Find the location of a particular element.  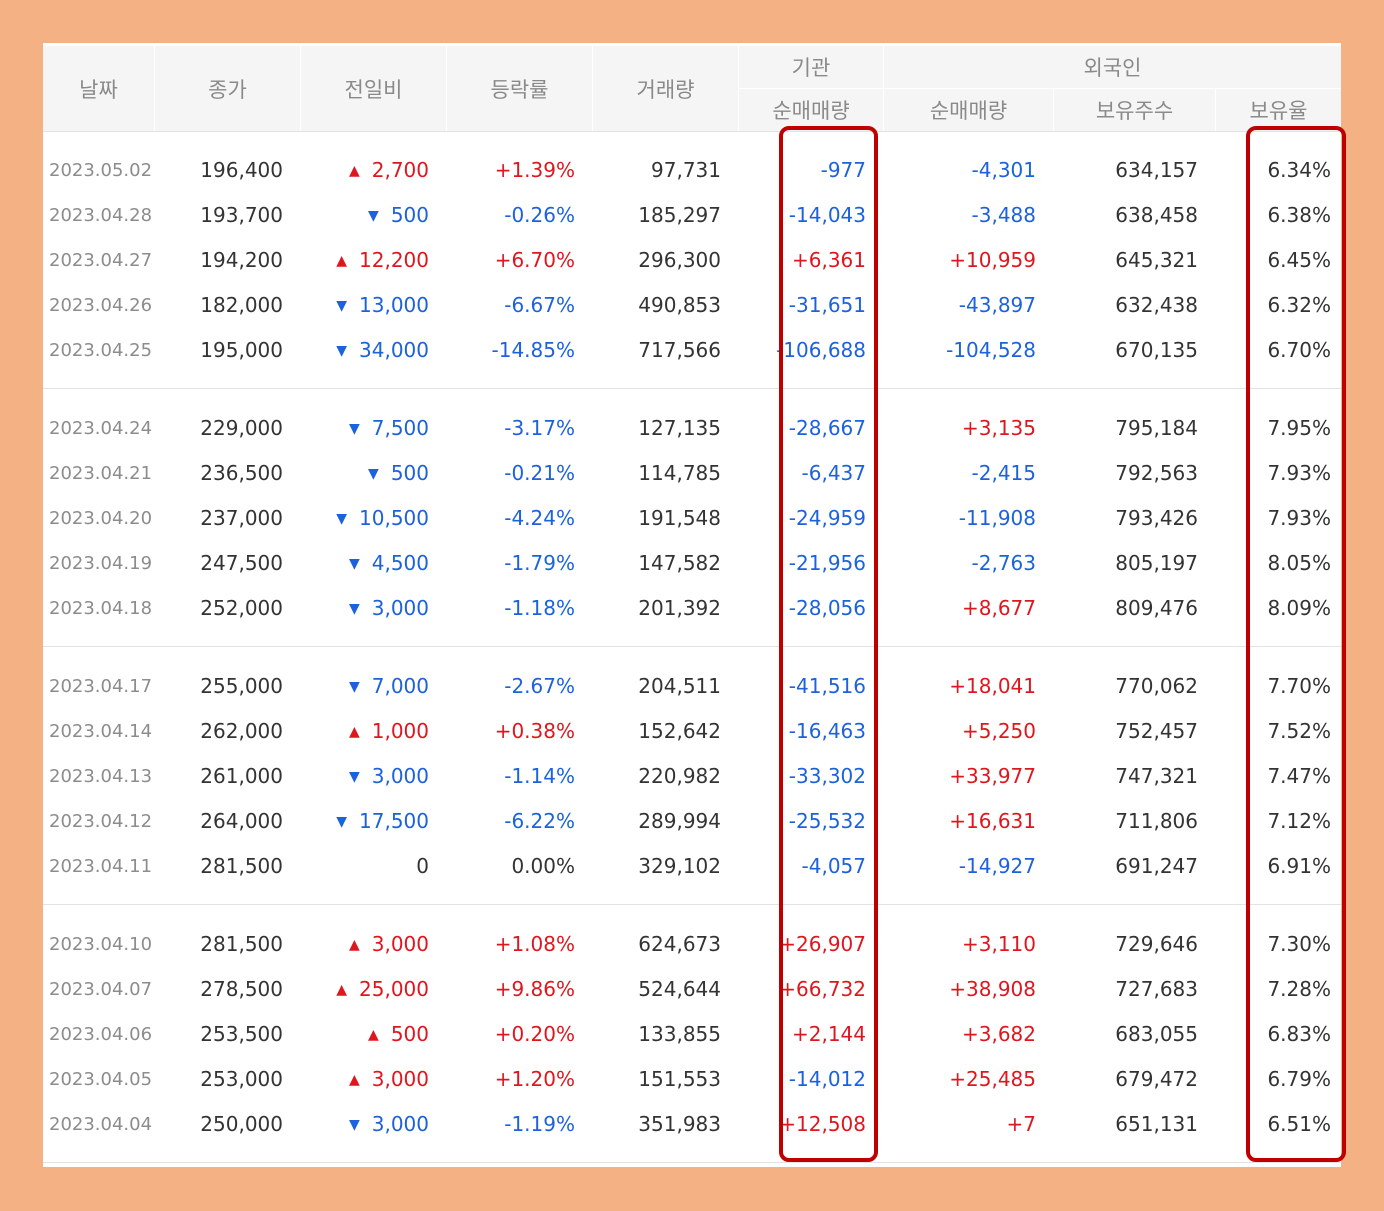

rate-cell: -4.24% is located at coordinates (539, 518).